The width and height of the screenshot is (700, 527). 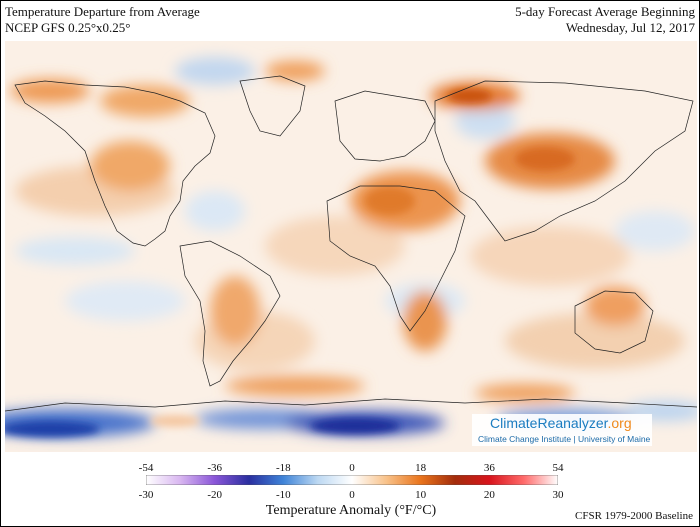 I want to click on model-label: NCEP GFS 0.25°x0.25°, so click(x=68, y=27).